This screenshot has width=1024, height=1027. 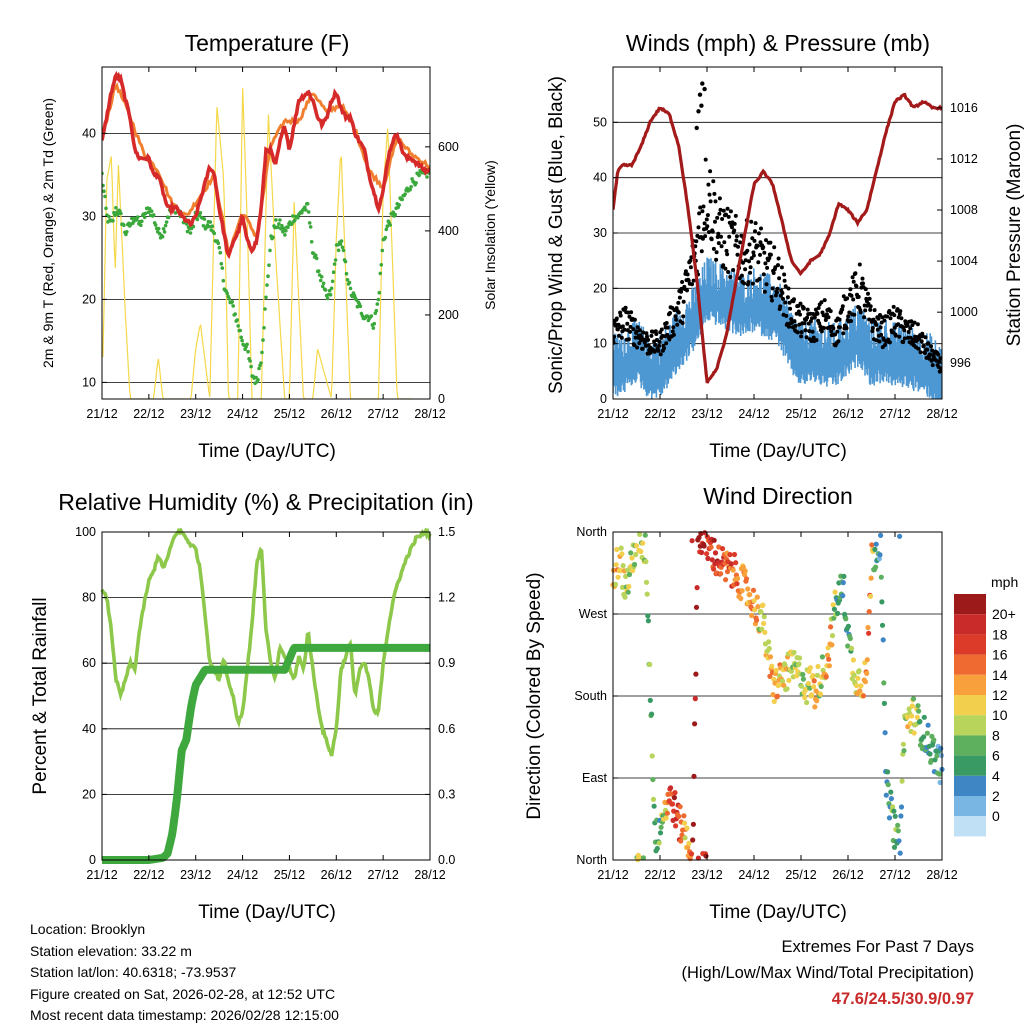 I want to click on y-tick-label: 10, so click(x=89, y=382).